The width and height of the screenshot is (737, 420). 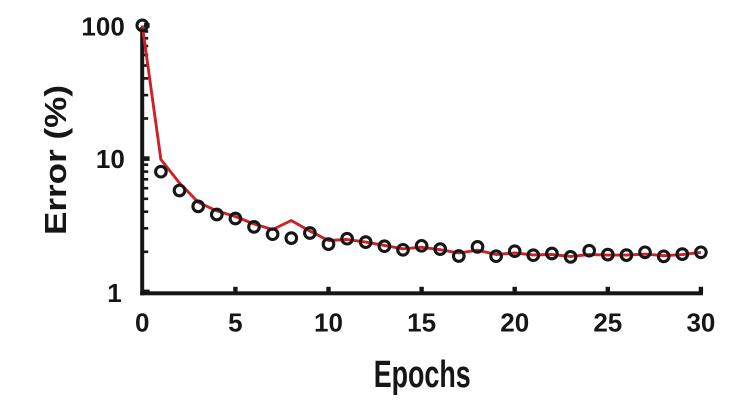 What do you see at coordinates (607, 323) in the screenshot?
I see `svg-text: 25` at bounding box center [607, 323].